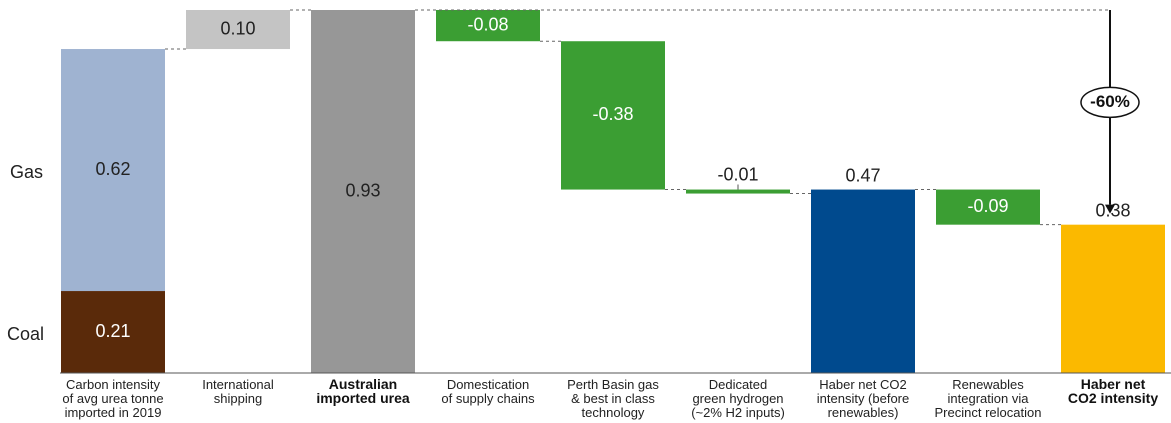  I want to click on bar-label: -0.08, so click(487, 24).